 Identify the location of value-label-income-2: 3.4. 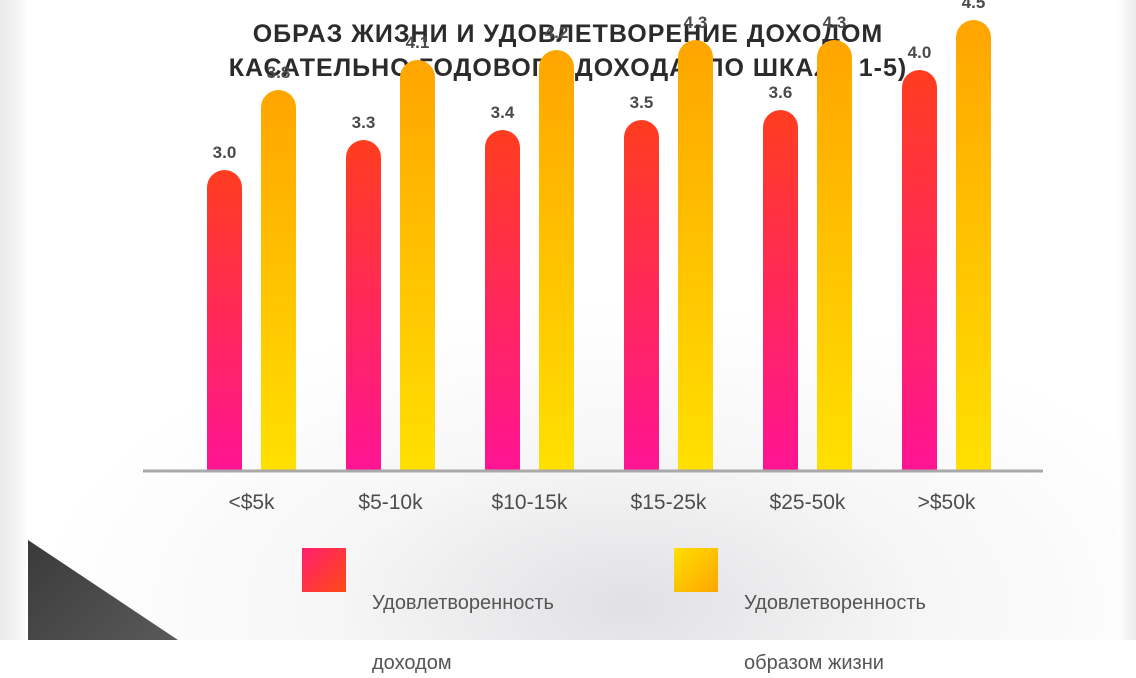
(503, 112).